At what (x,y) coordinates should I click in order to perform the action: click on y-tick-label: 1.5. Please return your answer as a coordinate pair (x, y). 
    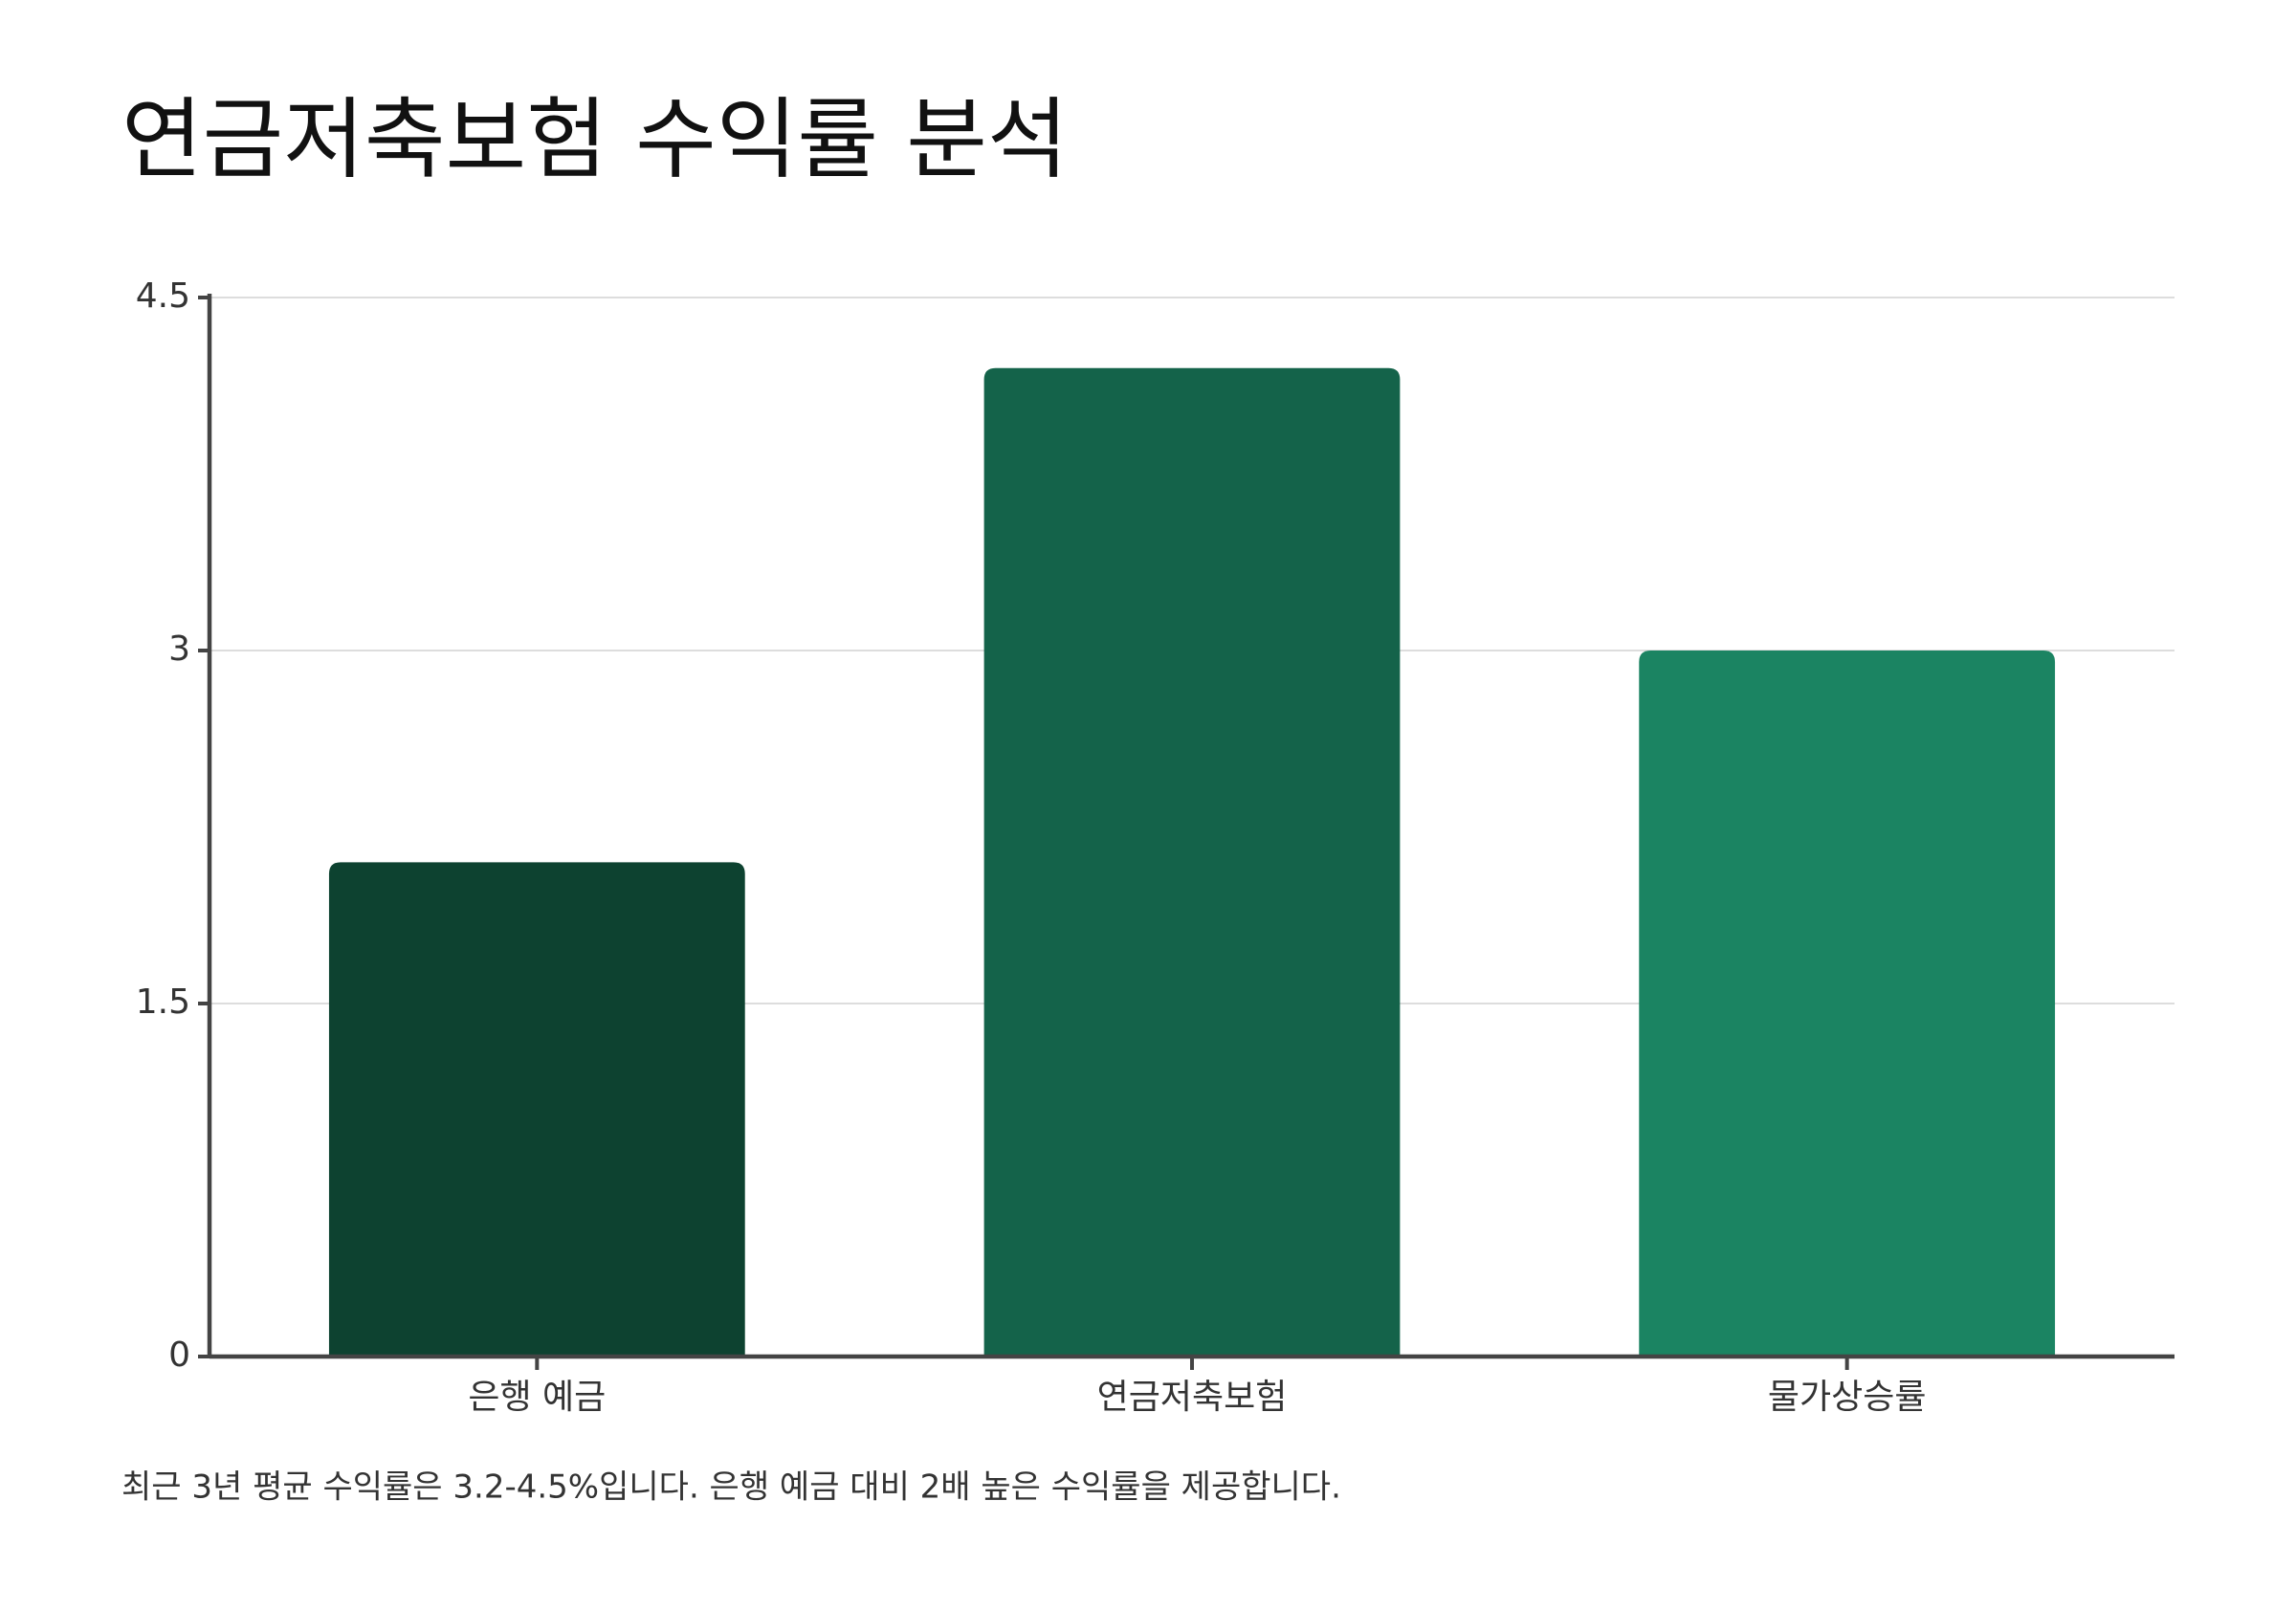
    Looking at the image, I should click on (163, 1002).